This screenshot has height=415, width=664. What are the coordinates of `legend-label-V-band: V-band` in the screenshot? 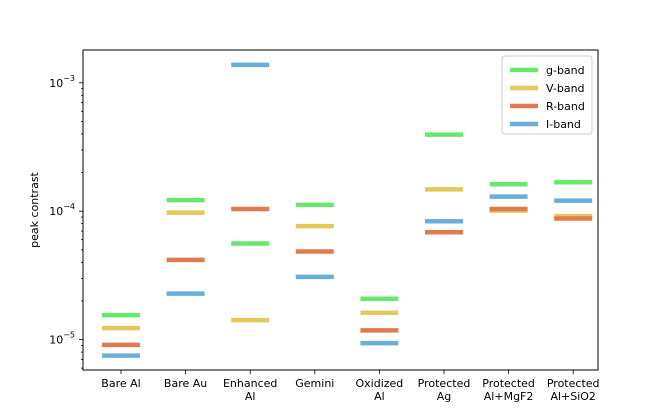 It's located at (565, 88).